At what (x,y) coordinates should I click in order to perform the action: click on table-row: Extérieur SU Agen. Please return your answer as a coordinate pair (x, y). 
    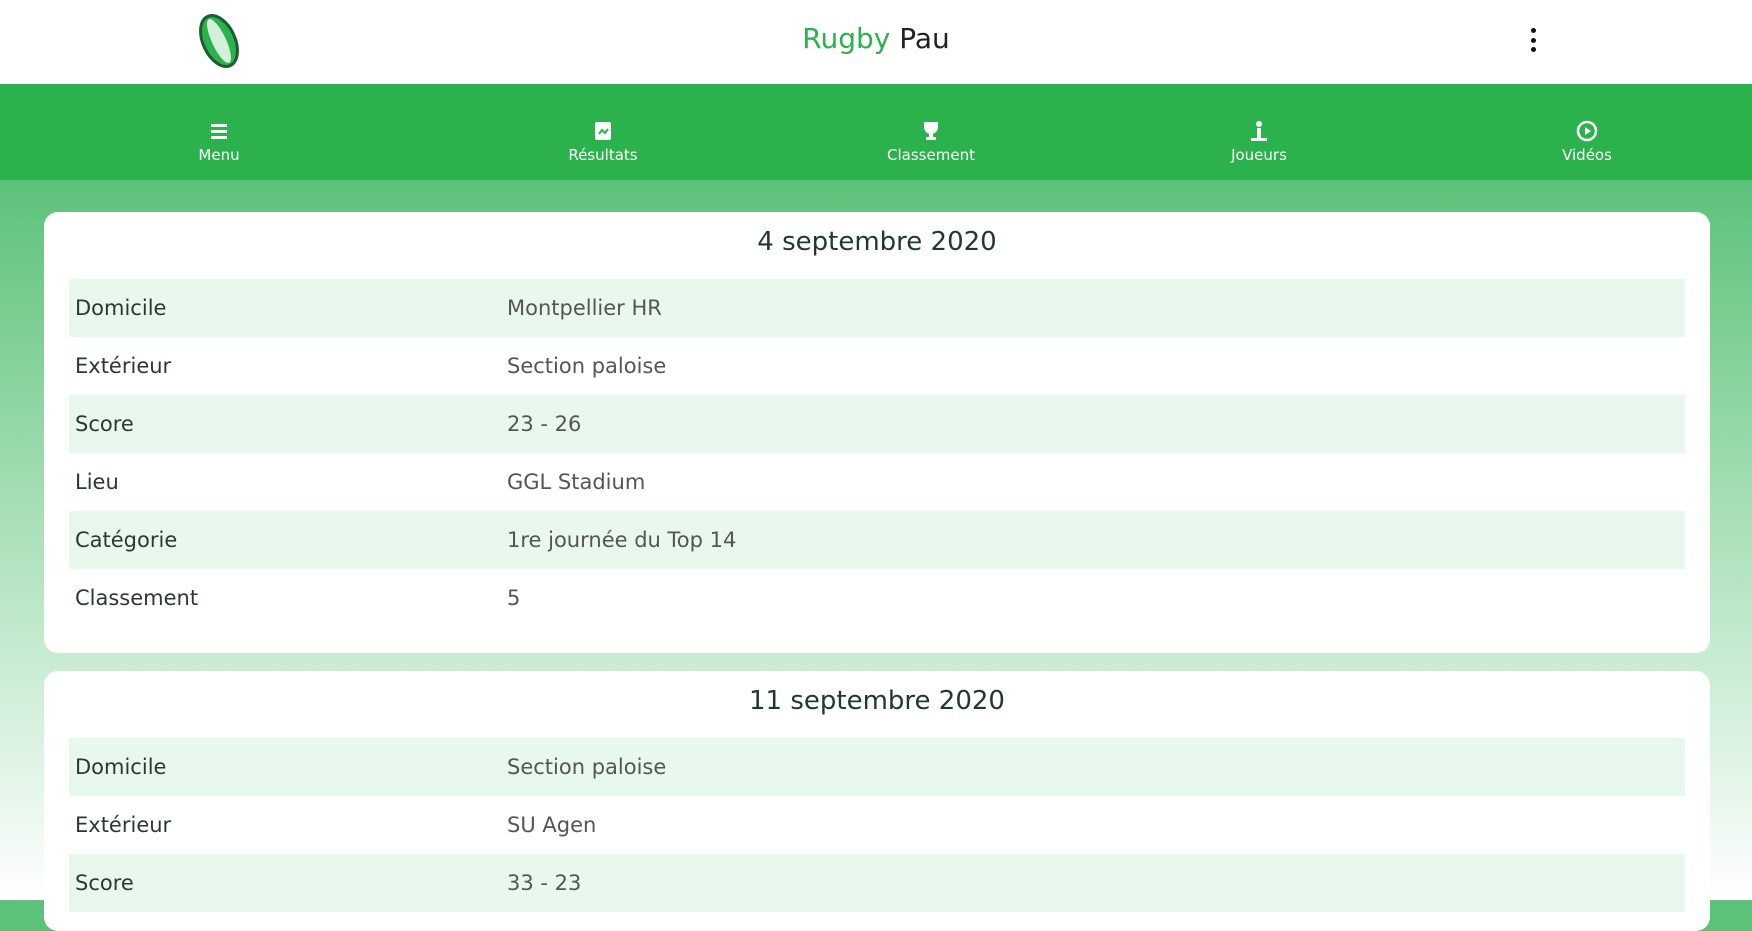
    Looking at the image, I should click on (877, 825).